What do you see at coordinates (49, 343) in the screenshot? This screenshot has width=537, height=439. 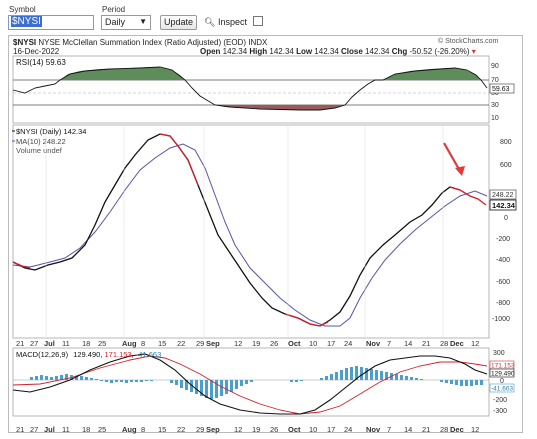 I see `x-axis-label: Jul` at bounding box center [49, 343].